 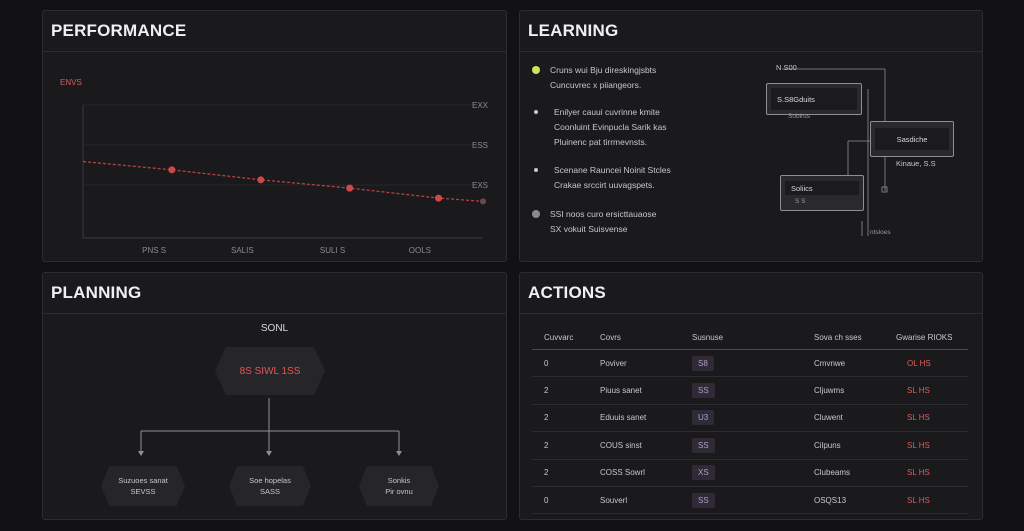 What do you see at coordinates (480, 145) in the screenshot?
I see `y-tick-label: ESS` at bounding box center [480, 145].